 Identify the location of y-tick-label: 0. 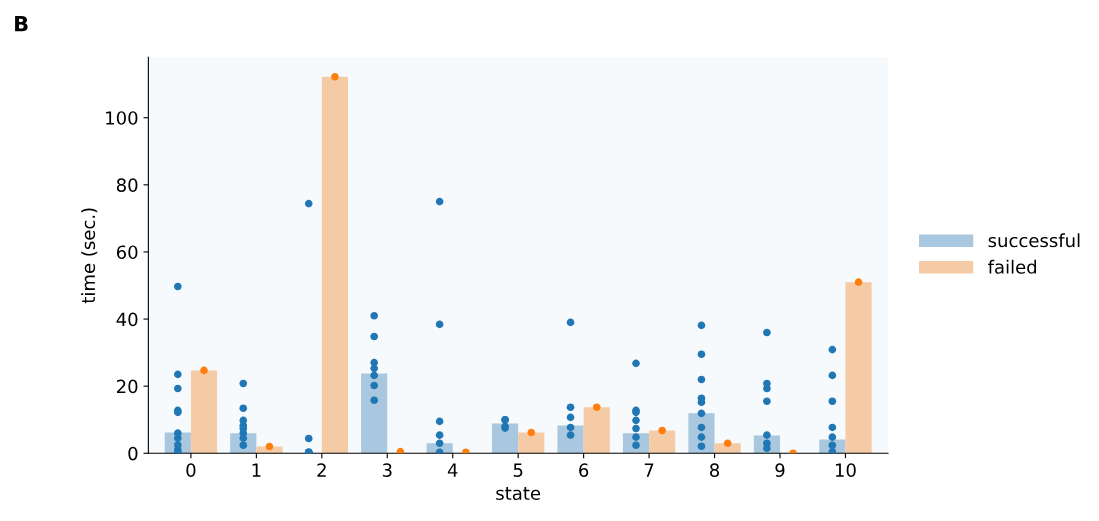
(133, 453).